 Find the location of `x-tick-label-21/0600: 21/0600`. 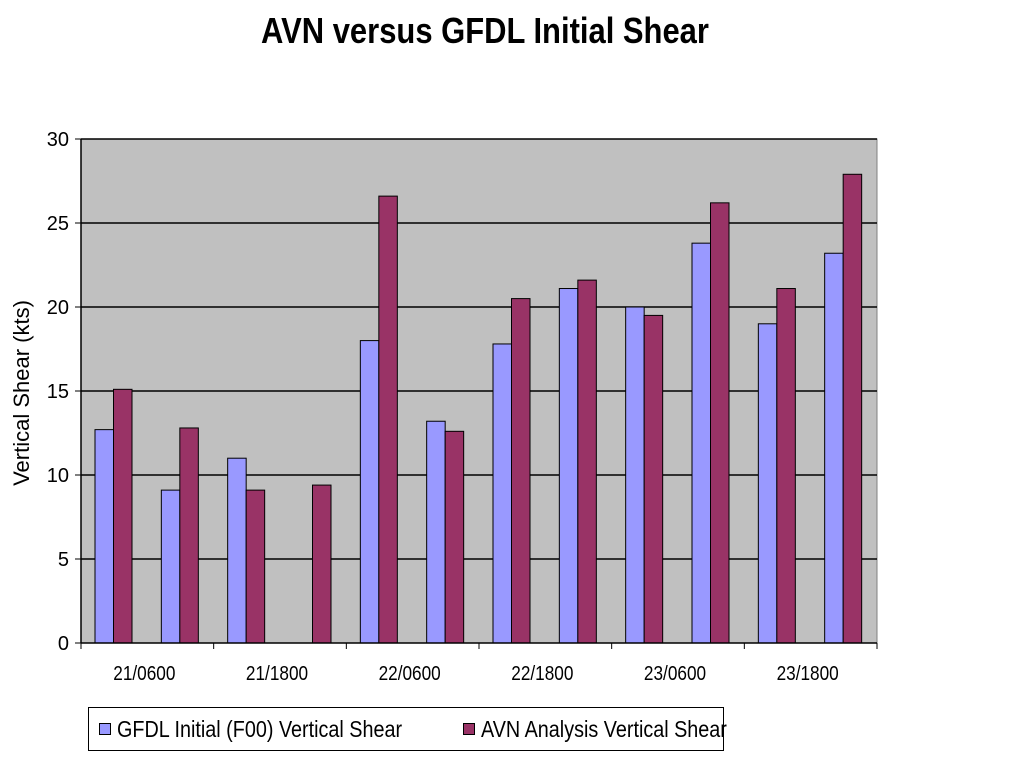

x-tick-label-21/0600: 21/0600 is located at coordinates (144, 673).